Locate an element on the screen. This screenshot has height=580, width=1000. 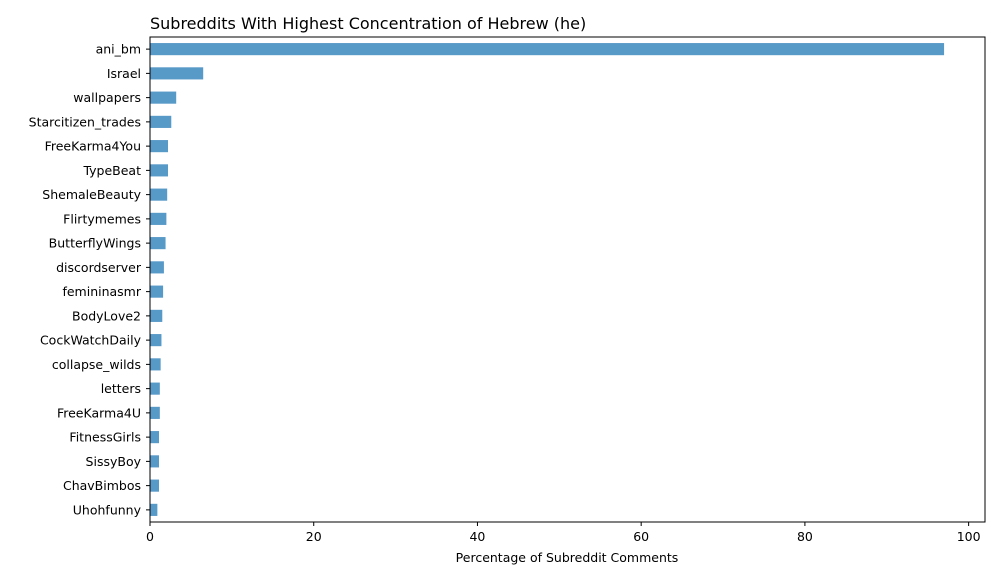
bar-letters is located at coordinates (155, 388).